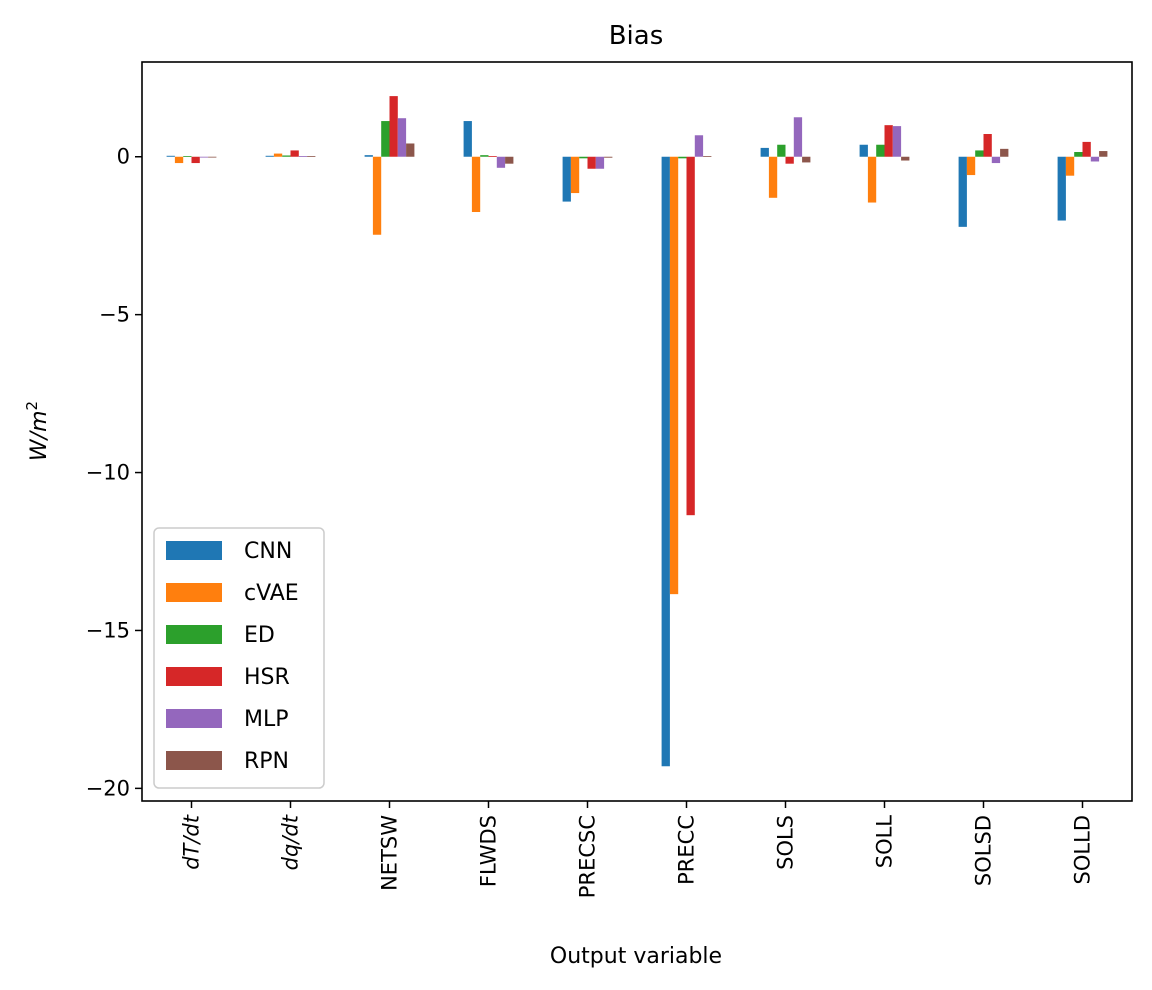 This screenshot has width=1152, height=990. Describe the element at coordinates (962, 191) in the screenshot. I see `bar-cnn-solsd` at that location.